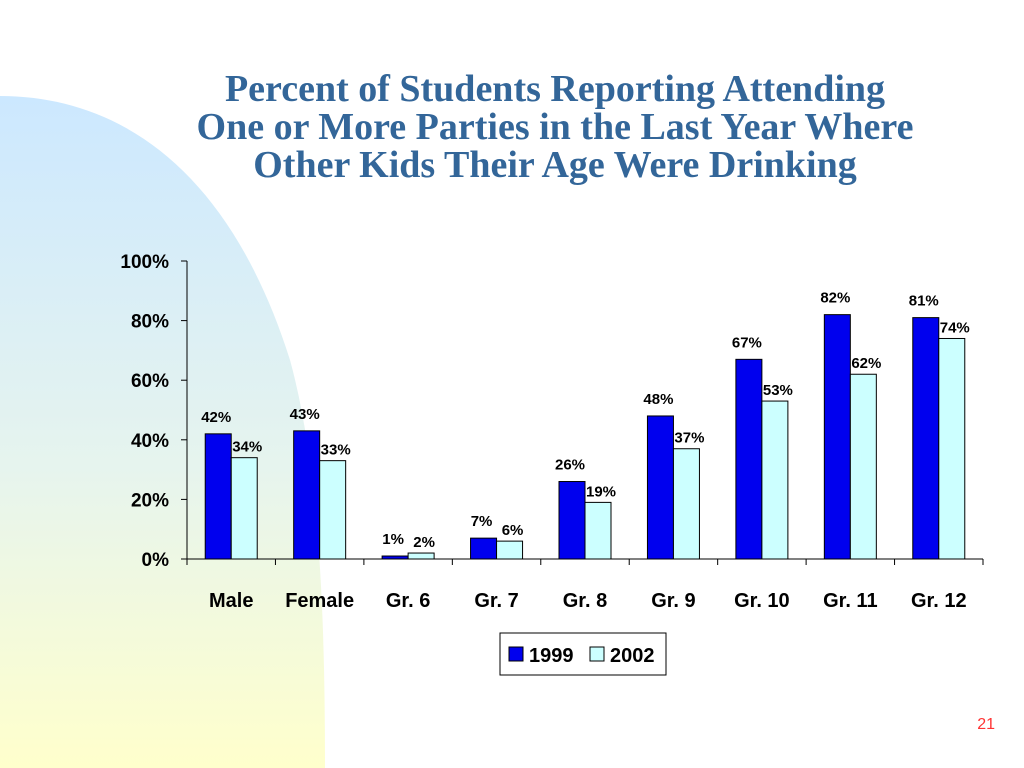 Image resolution: width=1024 pixels, height=768 pixels. Describe the element at coordinates (583, 654) in the screenshot. I see `legend-box` at that location.